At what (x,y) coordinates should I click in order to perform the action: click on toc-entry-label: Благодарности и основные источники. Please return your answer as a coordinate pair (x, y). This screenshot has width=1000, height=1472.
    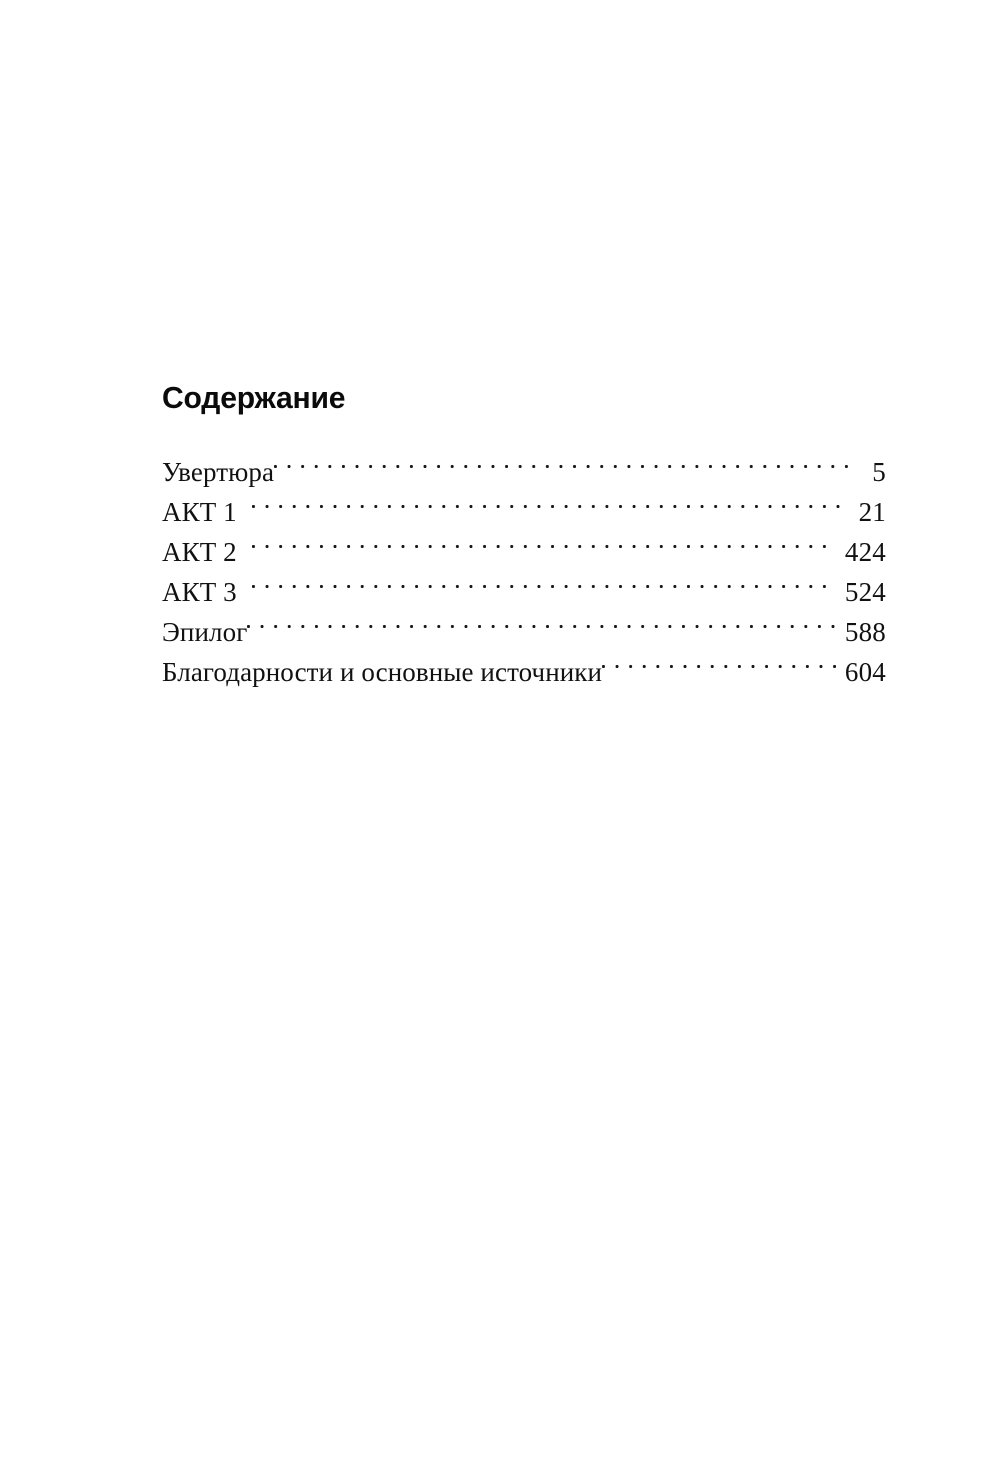
    Looking at the image, I should click on (382, 672).